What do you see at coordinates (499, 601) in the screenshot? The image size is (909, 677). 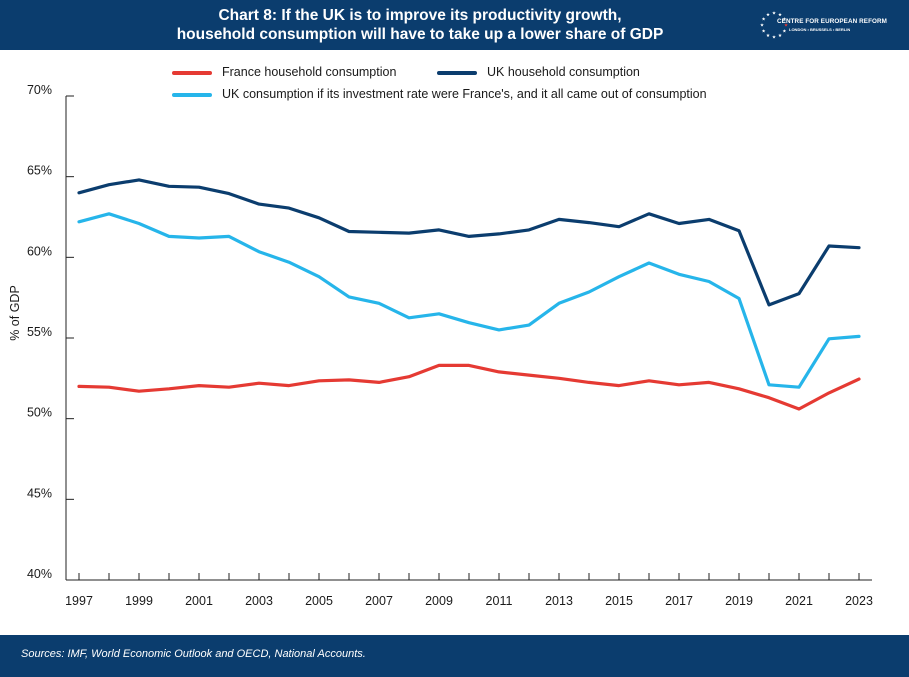 I see `x-tick-label: 2011` at bounding box center [499, 601].